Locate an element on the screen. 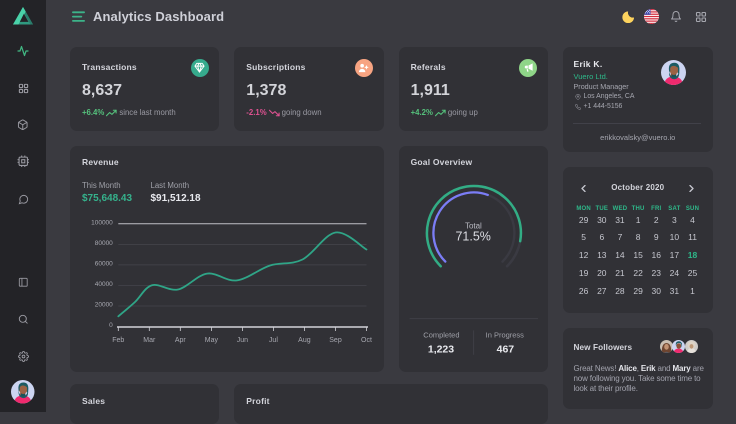  svg-text: Aug is located at coordinates (304, 340).